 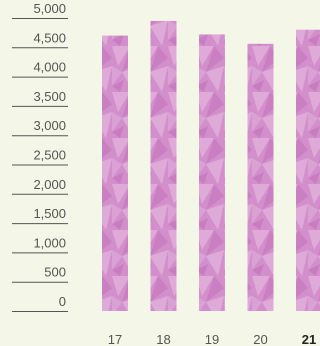 I want to click on y-tick-label: 4,000, so click(x=49, y=67).